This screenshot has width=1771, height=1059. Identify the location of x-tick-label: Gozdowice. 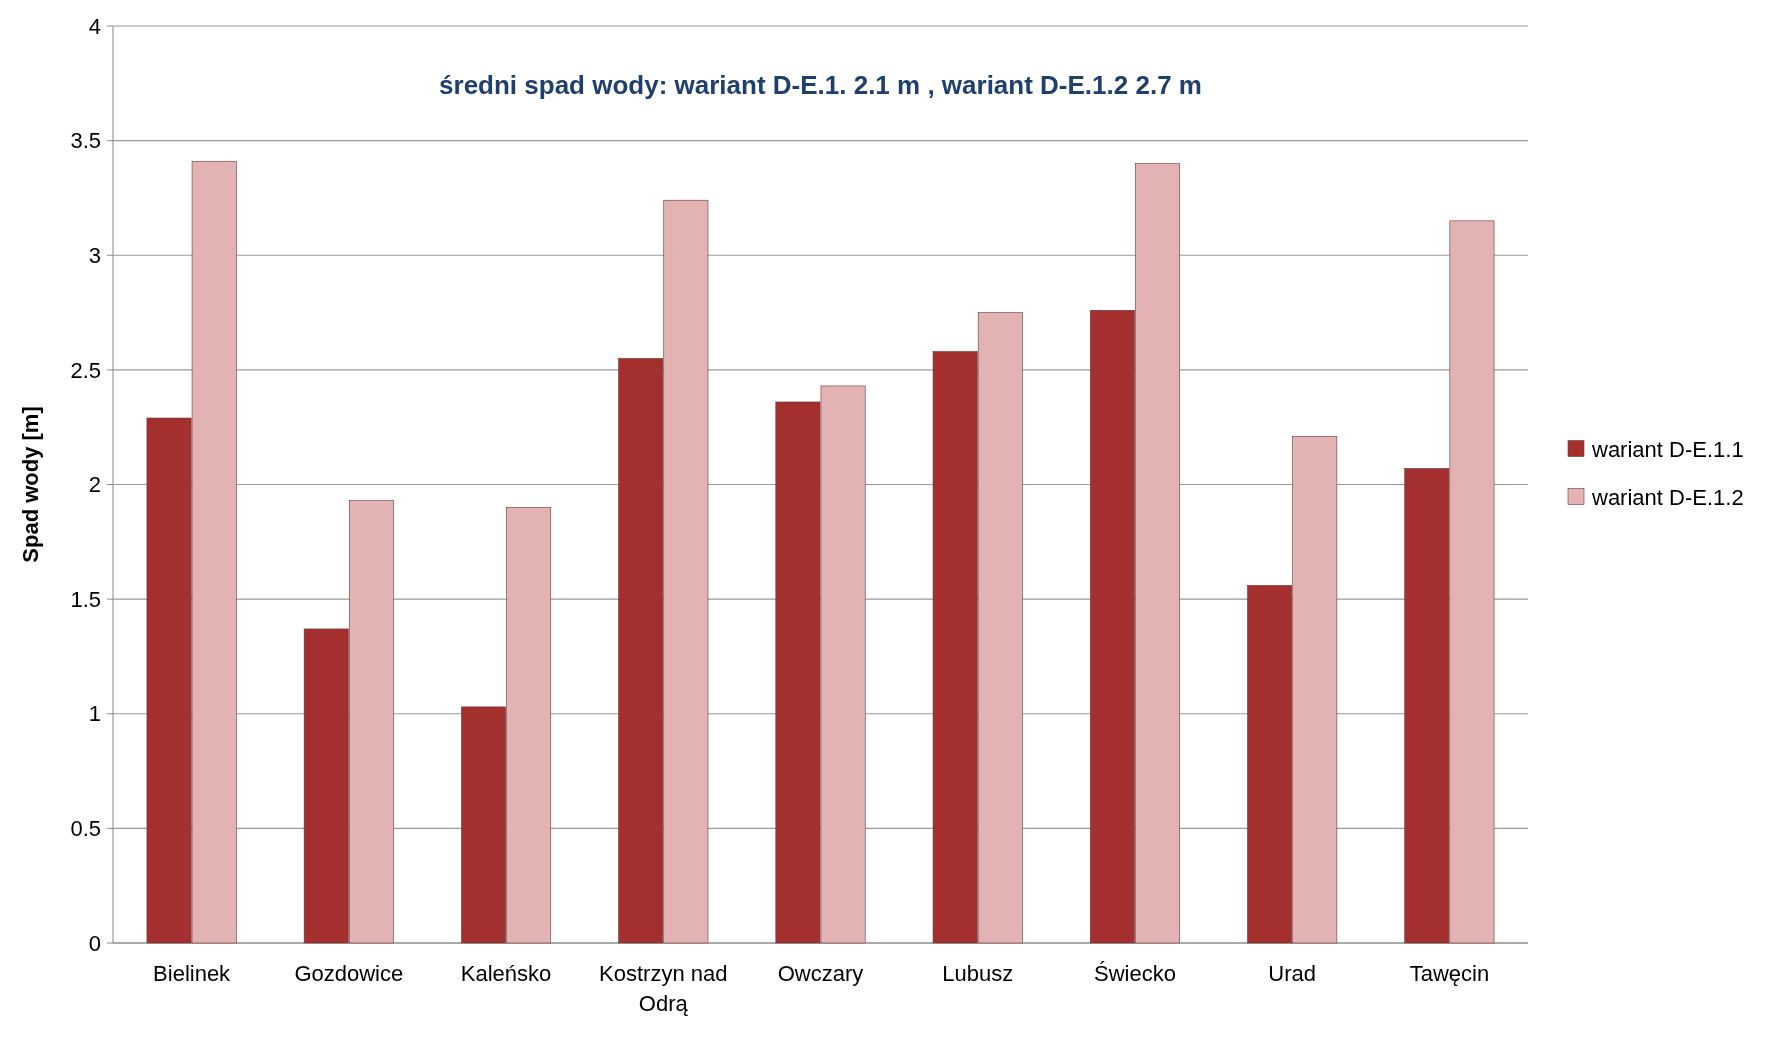
(349, 973).